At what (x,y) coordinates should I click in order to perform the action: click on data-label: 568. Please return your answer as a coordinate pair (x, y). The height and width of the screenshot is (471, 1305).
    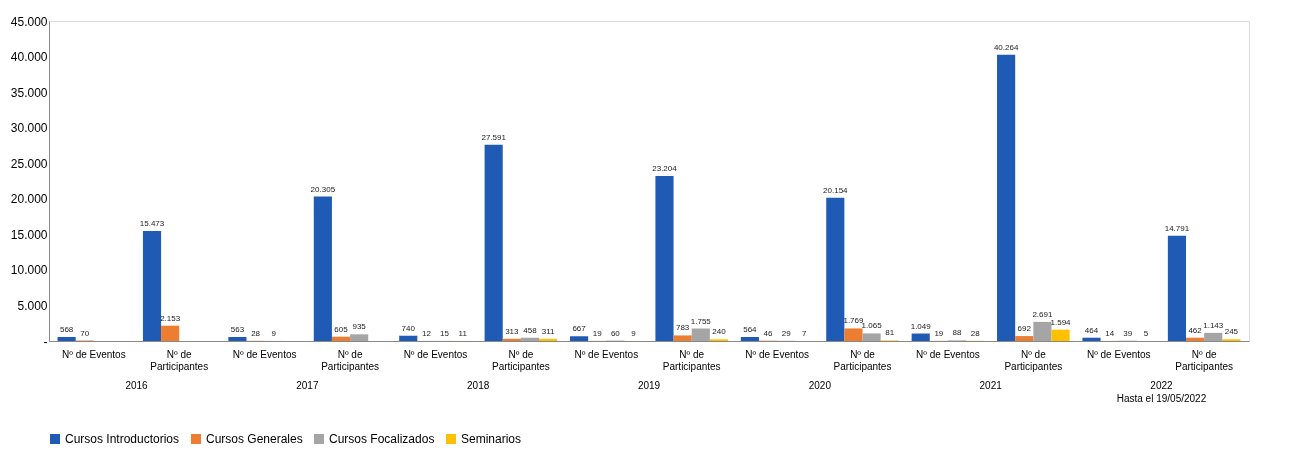
    Looking at the image, I should click on (66, 329).